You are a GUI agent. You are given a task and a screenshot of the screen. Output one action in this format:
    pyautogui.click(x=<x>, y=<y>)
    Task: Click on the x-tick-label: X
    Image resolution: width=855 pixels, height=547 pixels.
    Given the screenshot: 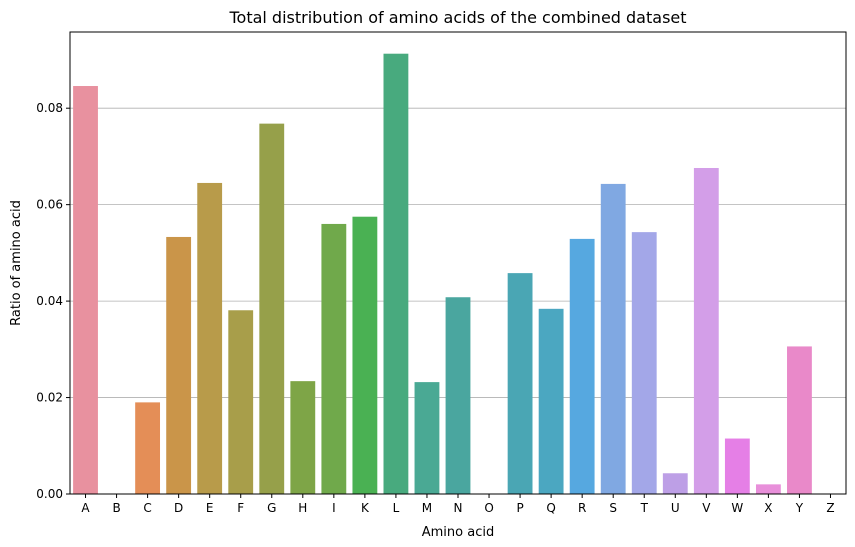 What is the action you would take?
    pyautogui.click(x=768, y=508)
    